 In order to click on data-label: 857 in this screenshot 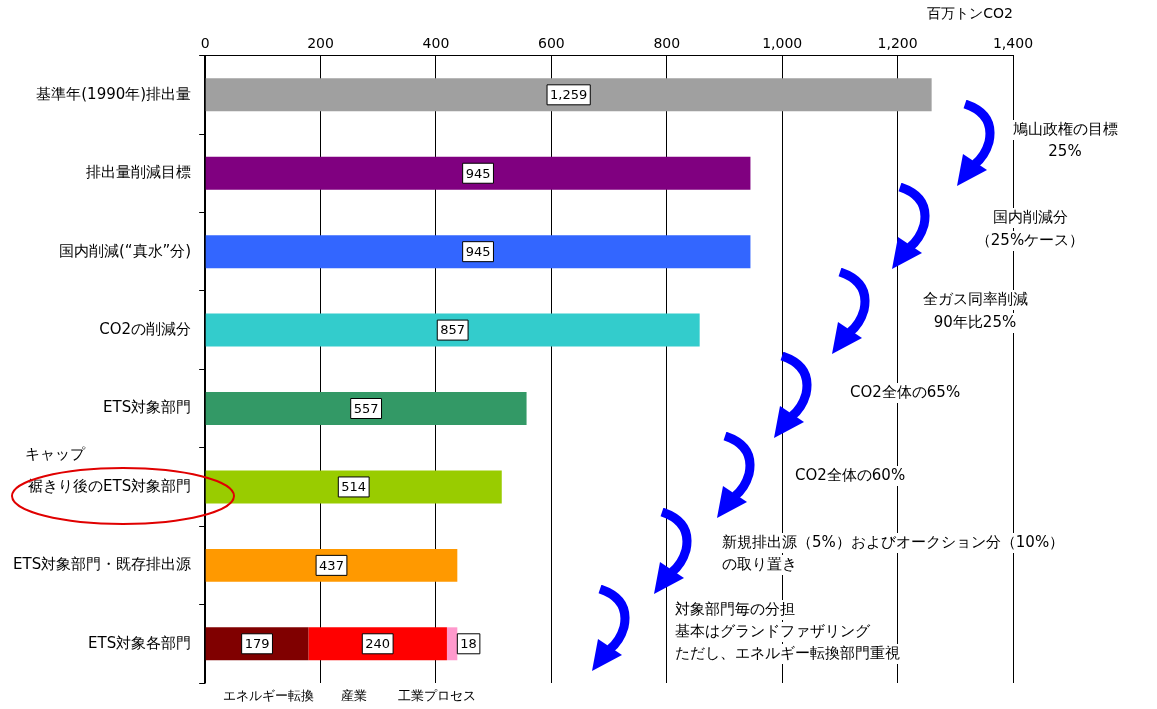, I will do `click(453, 330)`.